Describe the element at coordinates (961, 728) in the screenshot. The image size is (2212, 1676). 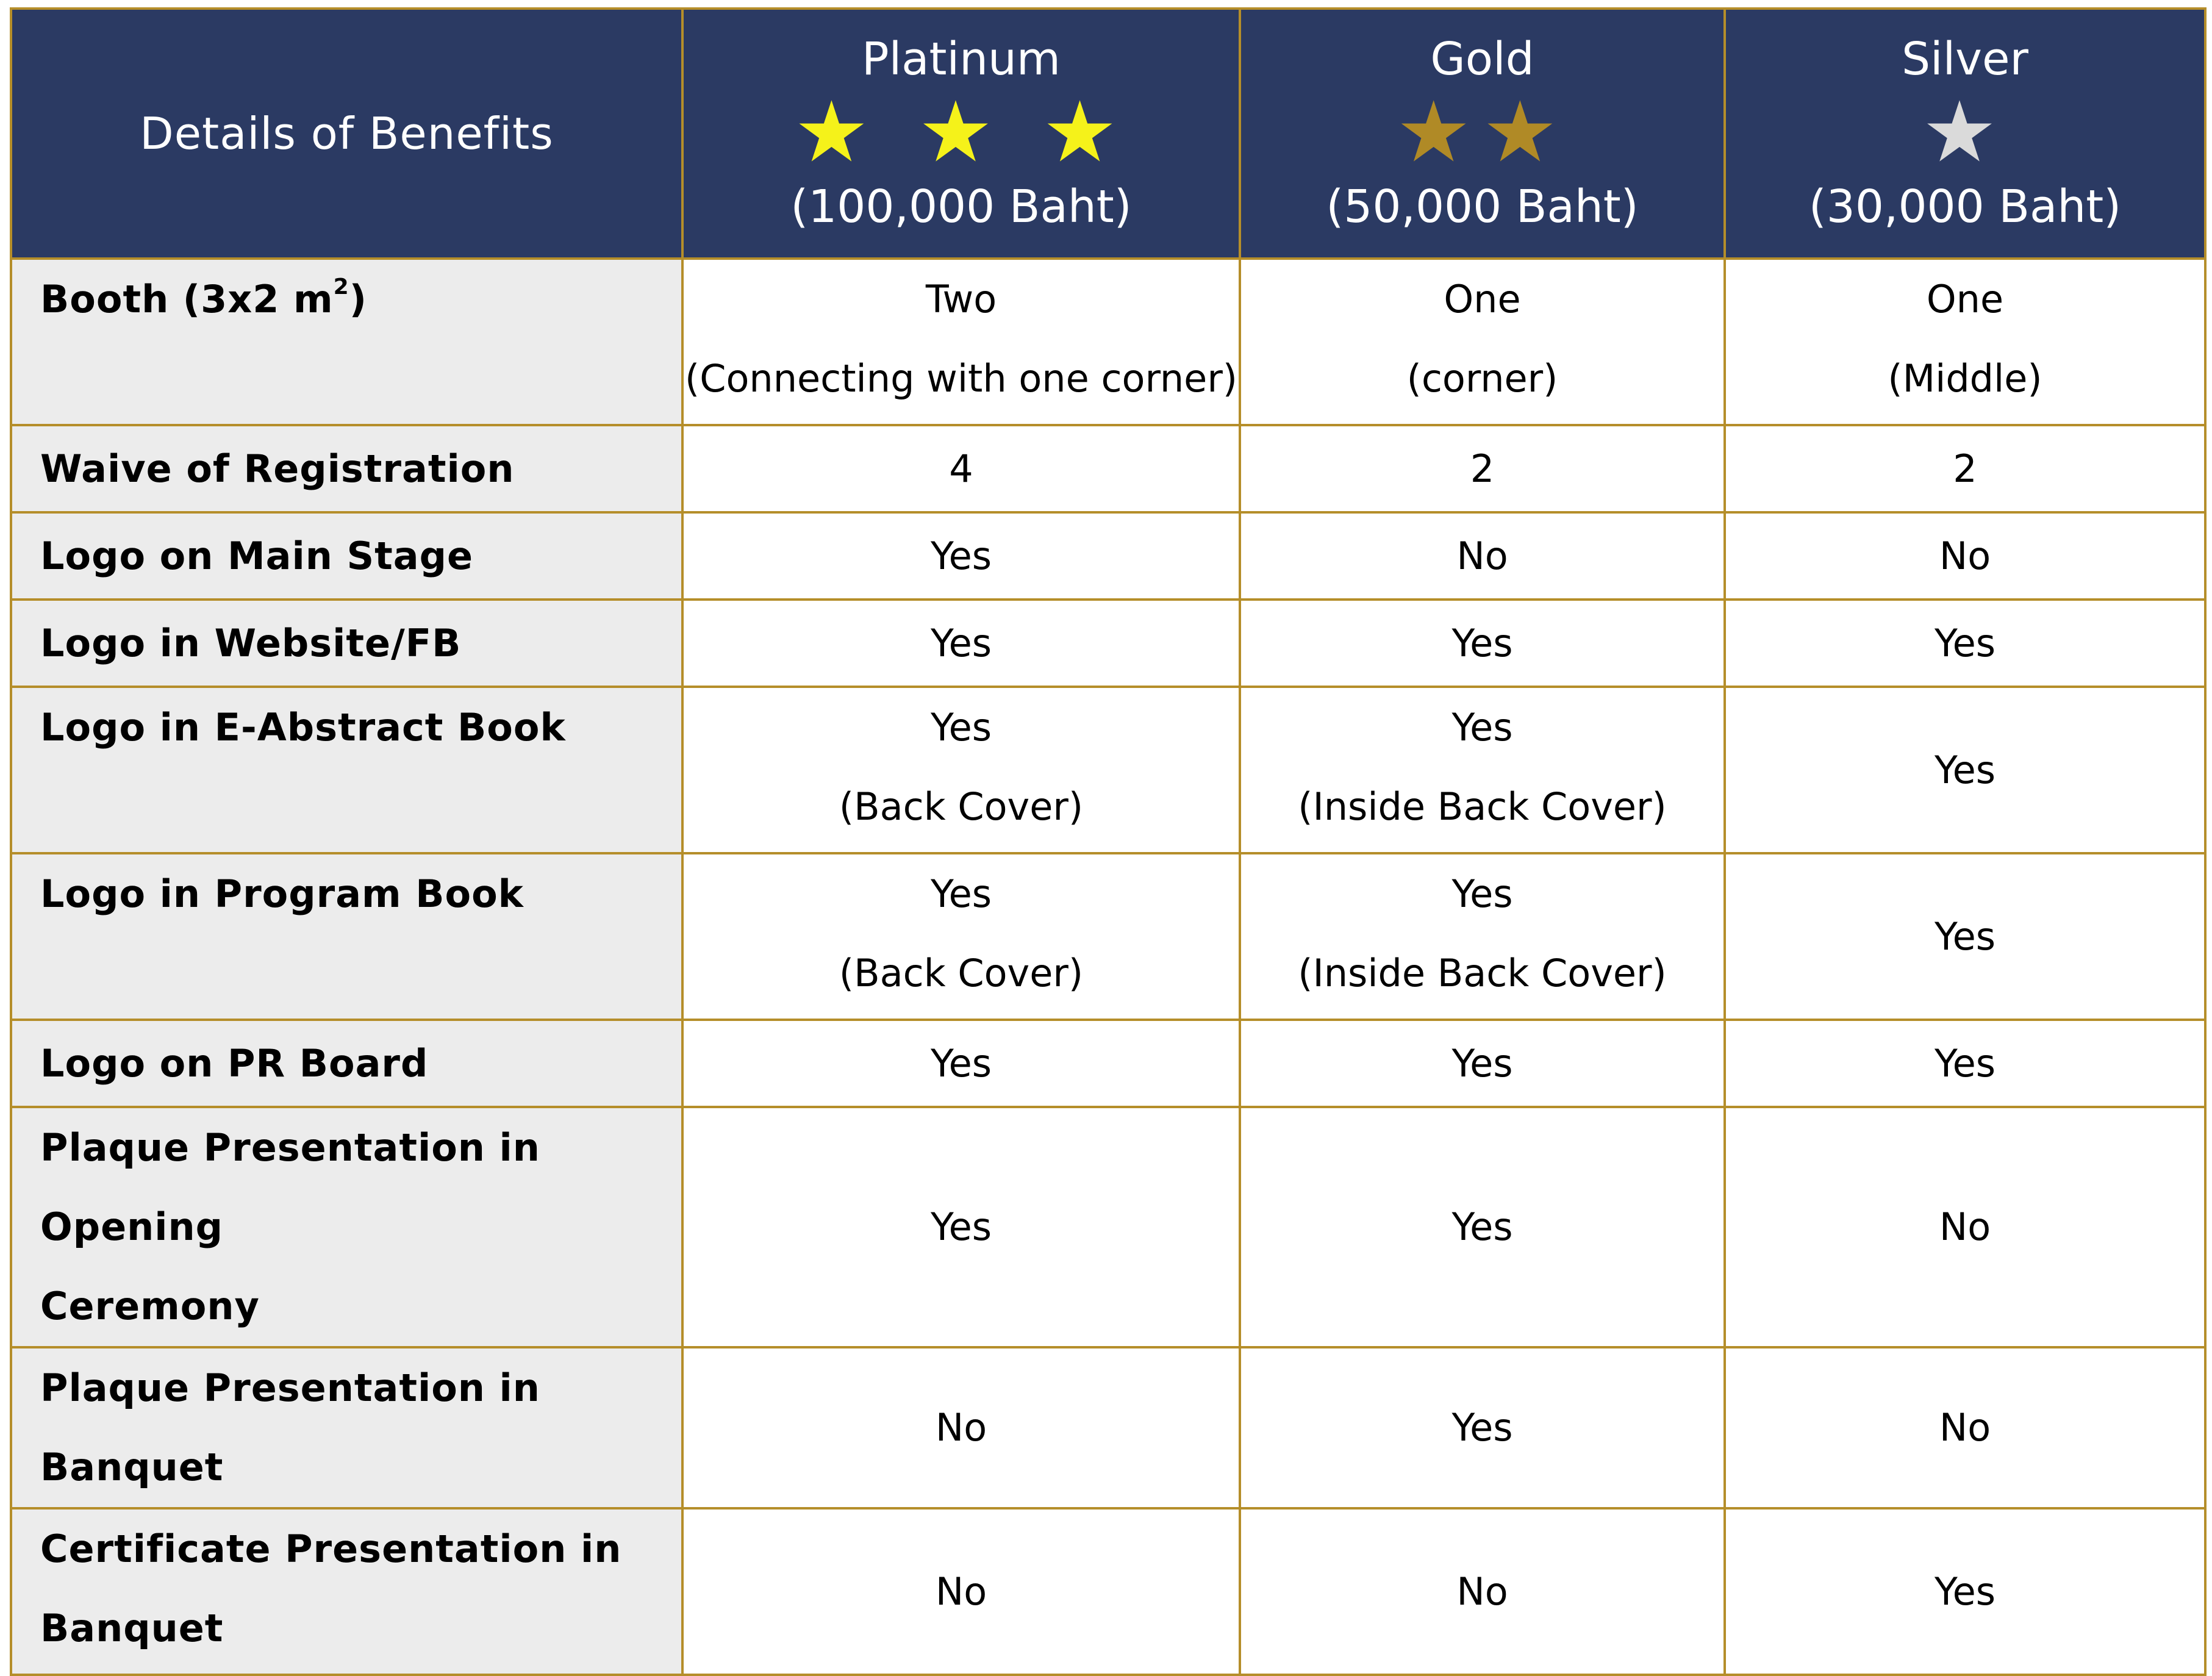
I see `logo-e-abstract-platinum-line-1: Yes` at that location.